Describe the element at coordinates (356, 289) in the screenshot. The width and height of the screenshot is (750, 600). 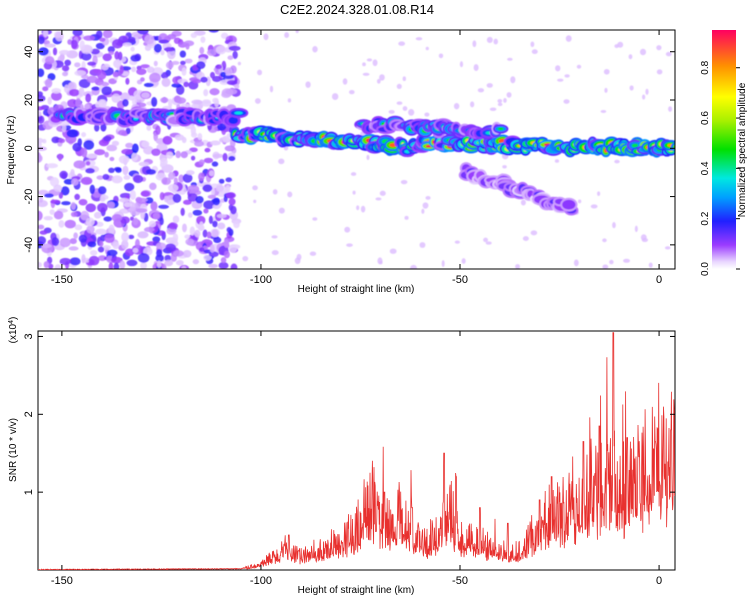
I see `spectrogram-x-label: Height of straight line (km)` at that location.